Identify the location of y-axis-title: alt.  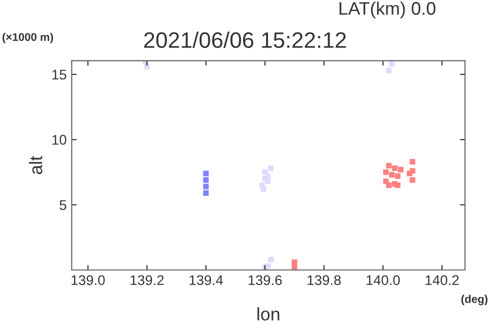
(35, 165).